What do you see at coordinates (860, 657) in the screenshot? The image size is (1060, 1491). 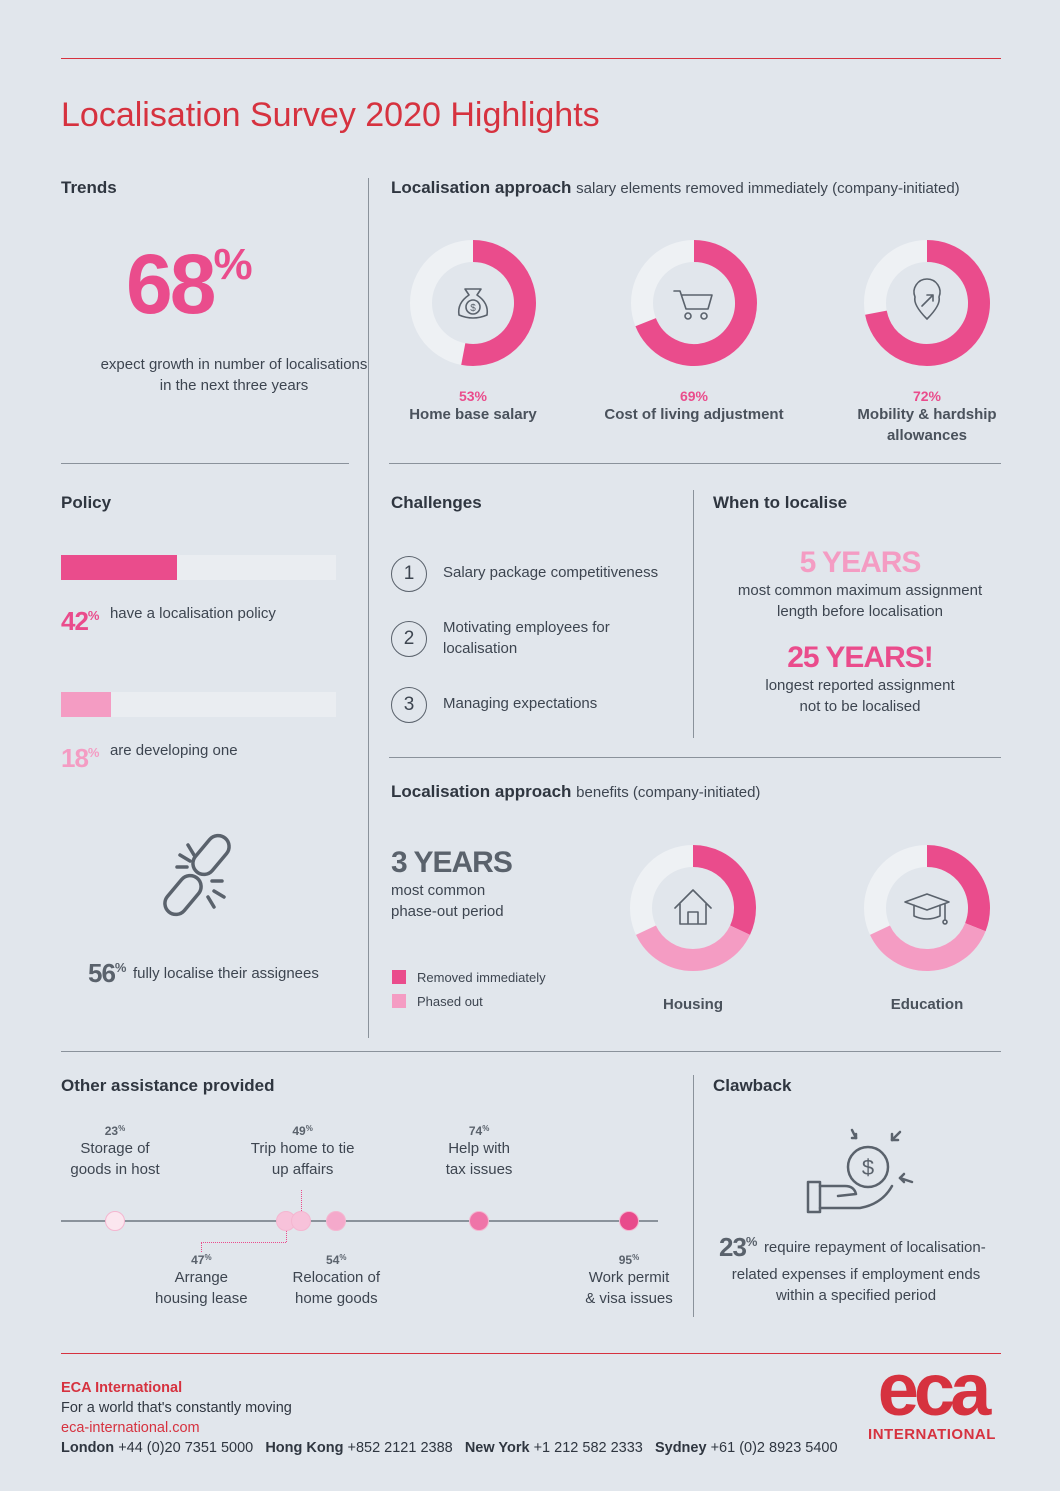 I see `when-stat-2-value: 25 YEARS!` at bounding box center [860, 657].